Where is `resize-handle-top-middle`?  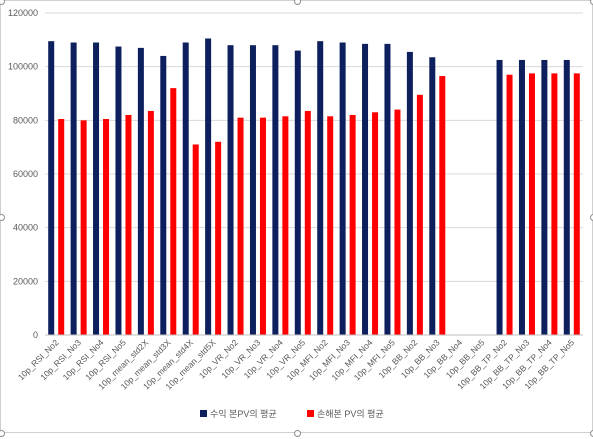
resize-handle-top-middle is located at coordinates (297, 2).